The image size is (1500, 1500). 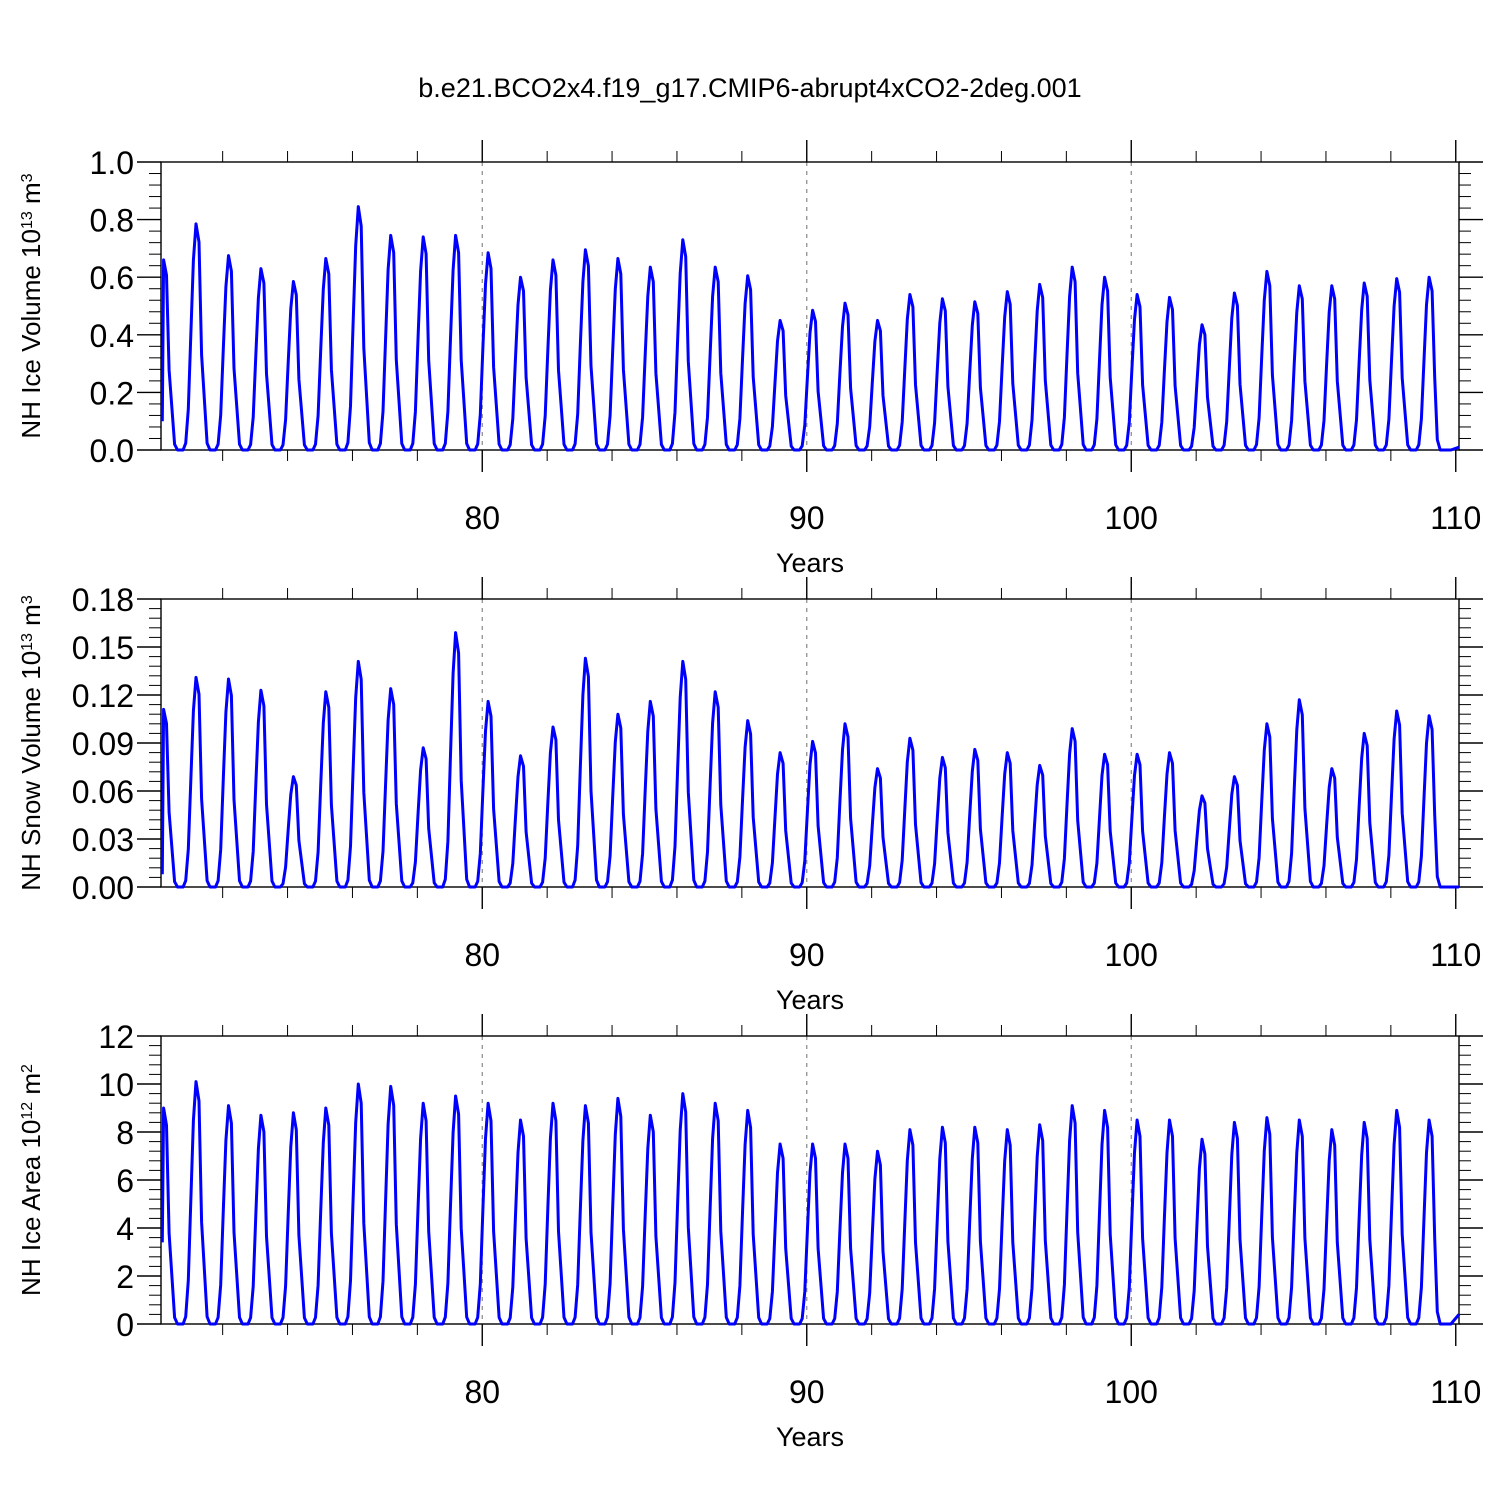 What do you see at coordinates (112, 336) in the screenshot?
I see `y-tick-label: 0.4` at bounding box center [112, 336].